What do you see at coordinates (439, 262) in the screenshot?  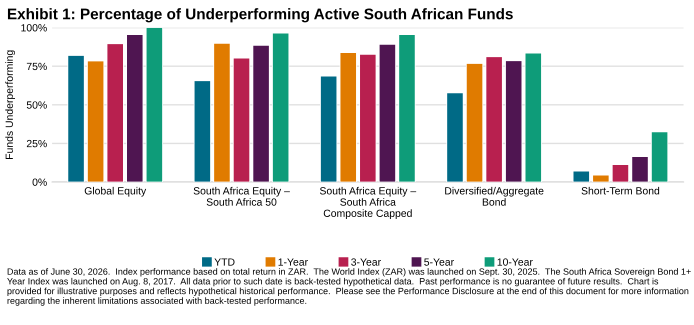 I see `legend-label: 5-Year` at bounding box center [439, 262].